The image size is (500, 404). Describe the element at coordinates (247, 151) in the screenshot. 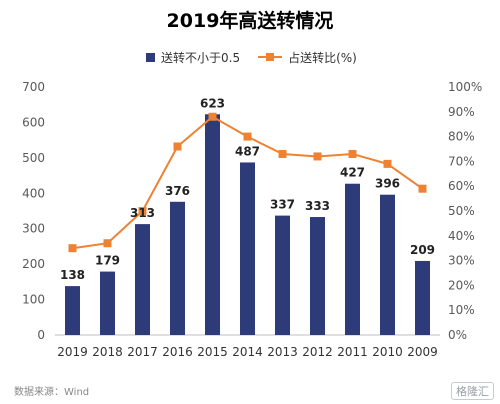

I see `bar-value-label: 487` at that location.